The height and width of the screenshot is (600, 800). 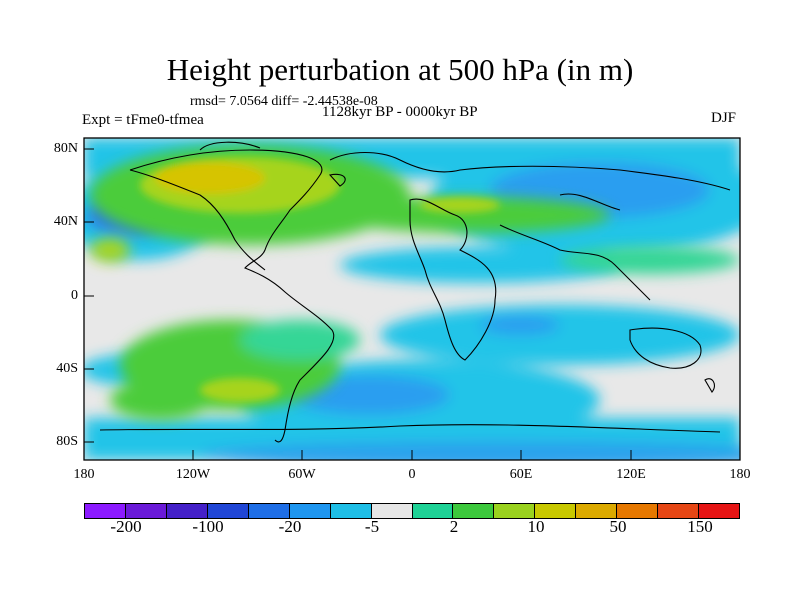 I want to click on colorbar, so click(x=412, y=511).